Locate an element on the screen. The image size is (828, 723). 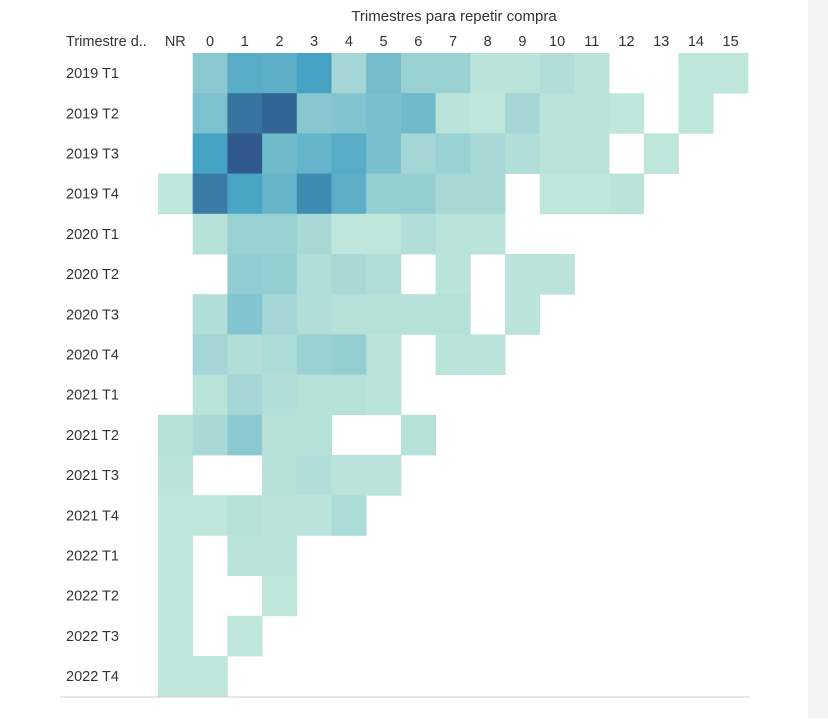
heatmap-cell: 2020 T1 / 2 is located at coordinates (280, 234).